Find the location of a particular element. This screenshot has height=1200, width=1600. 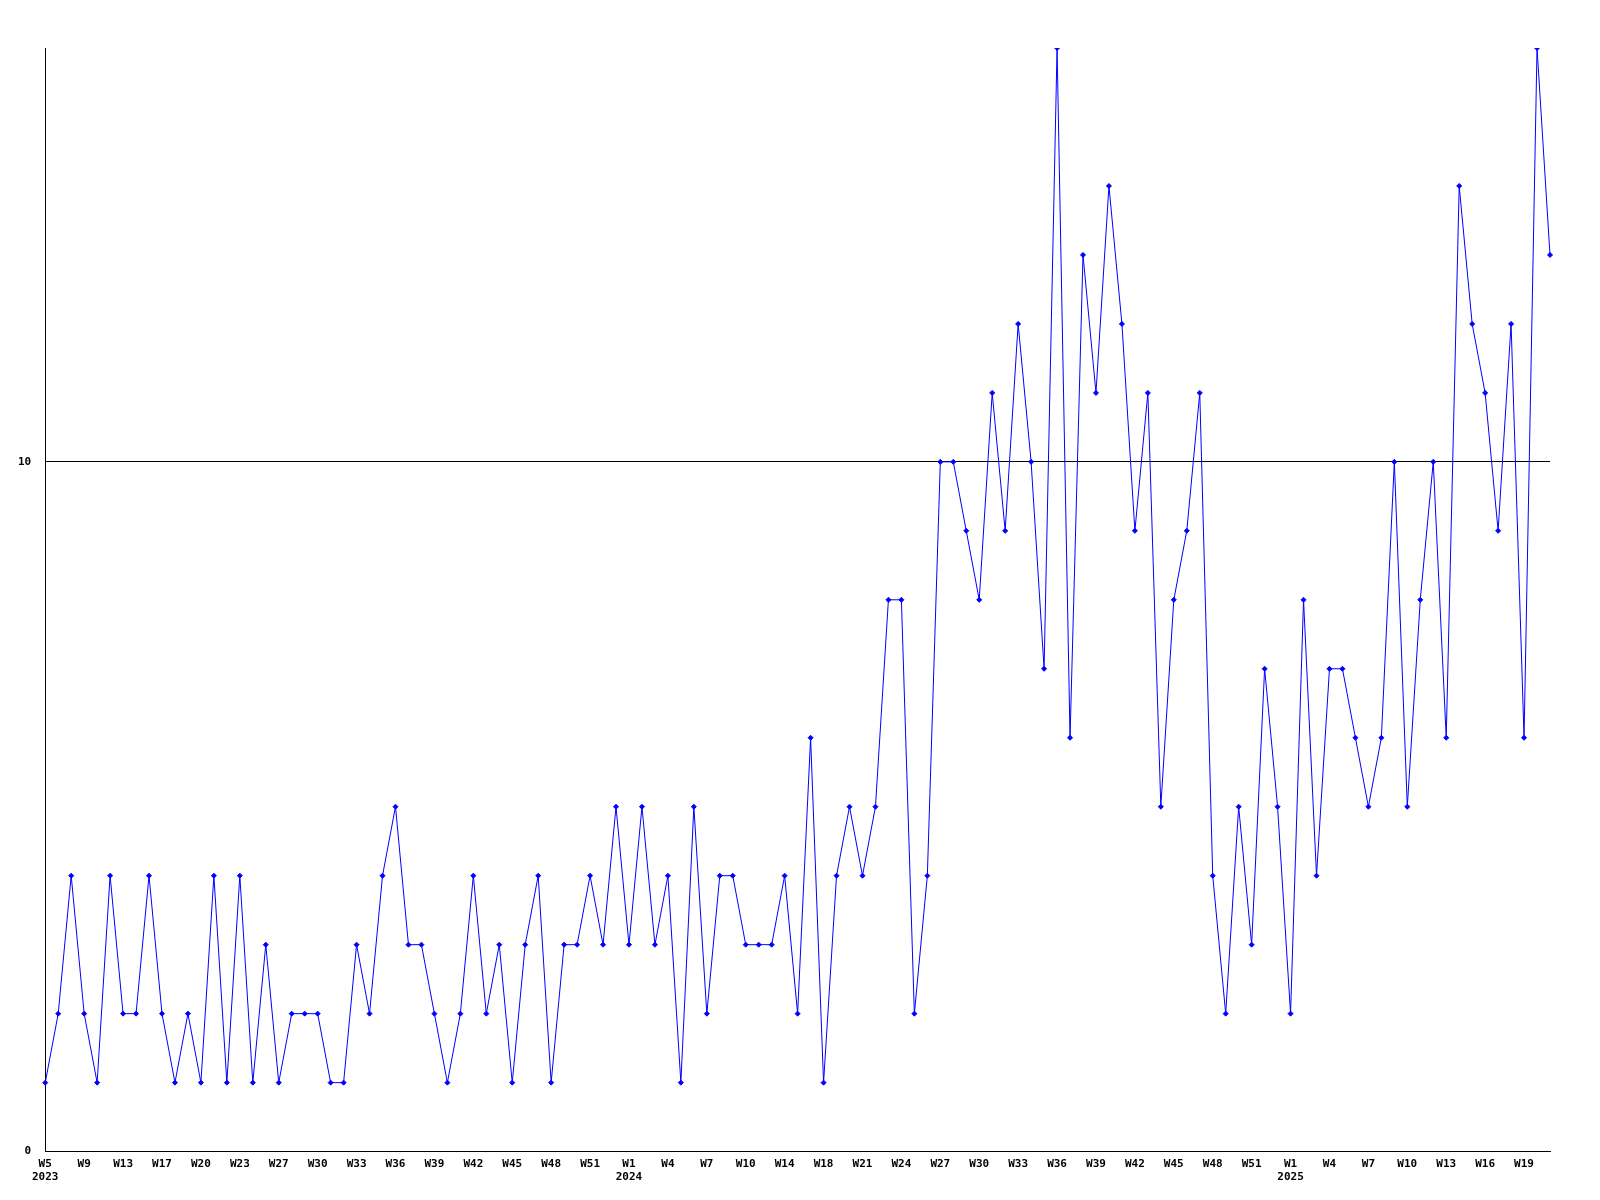

y-tick-label: 10 is located at coordinates (25, 461).